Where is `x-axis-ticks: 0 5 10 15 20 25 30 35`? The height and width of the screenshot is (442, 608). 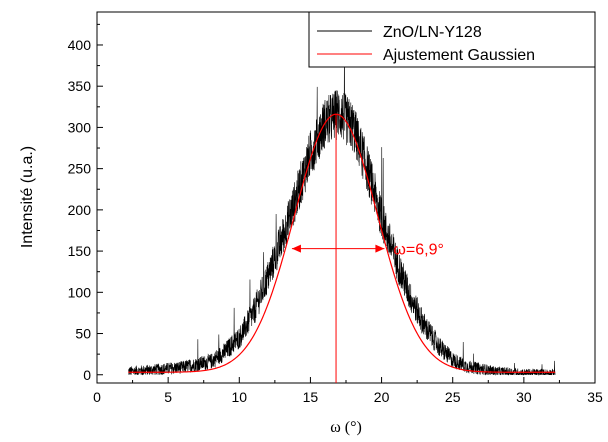
x-axis-ticks: 0 5 10 15 20 25 30 35 is located at coordinates (348, 391).